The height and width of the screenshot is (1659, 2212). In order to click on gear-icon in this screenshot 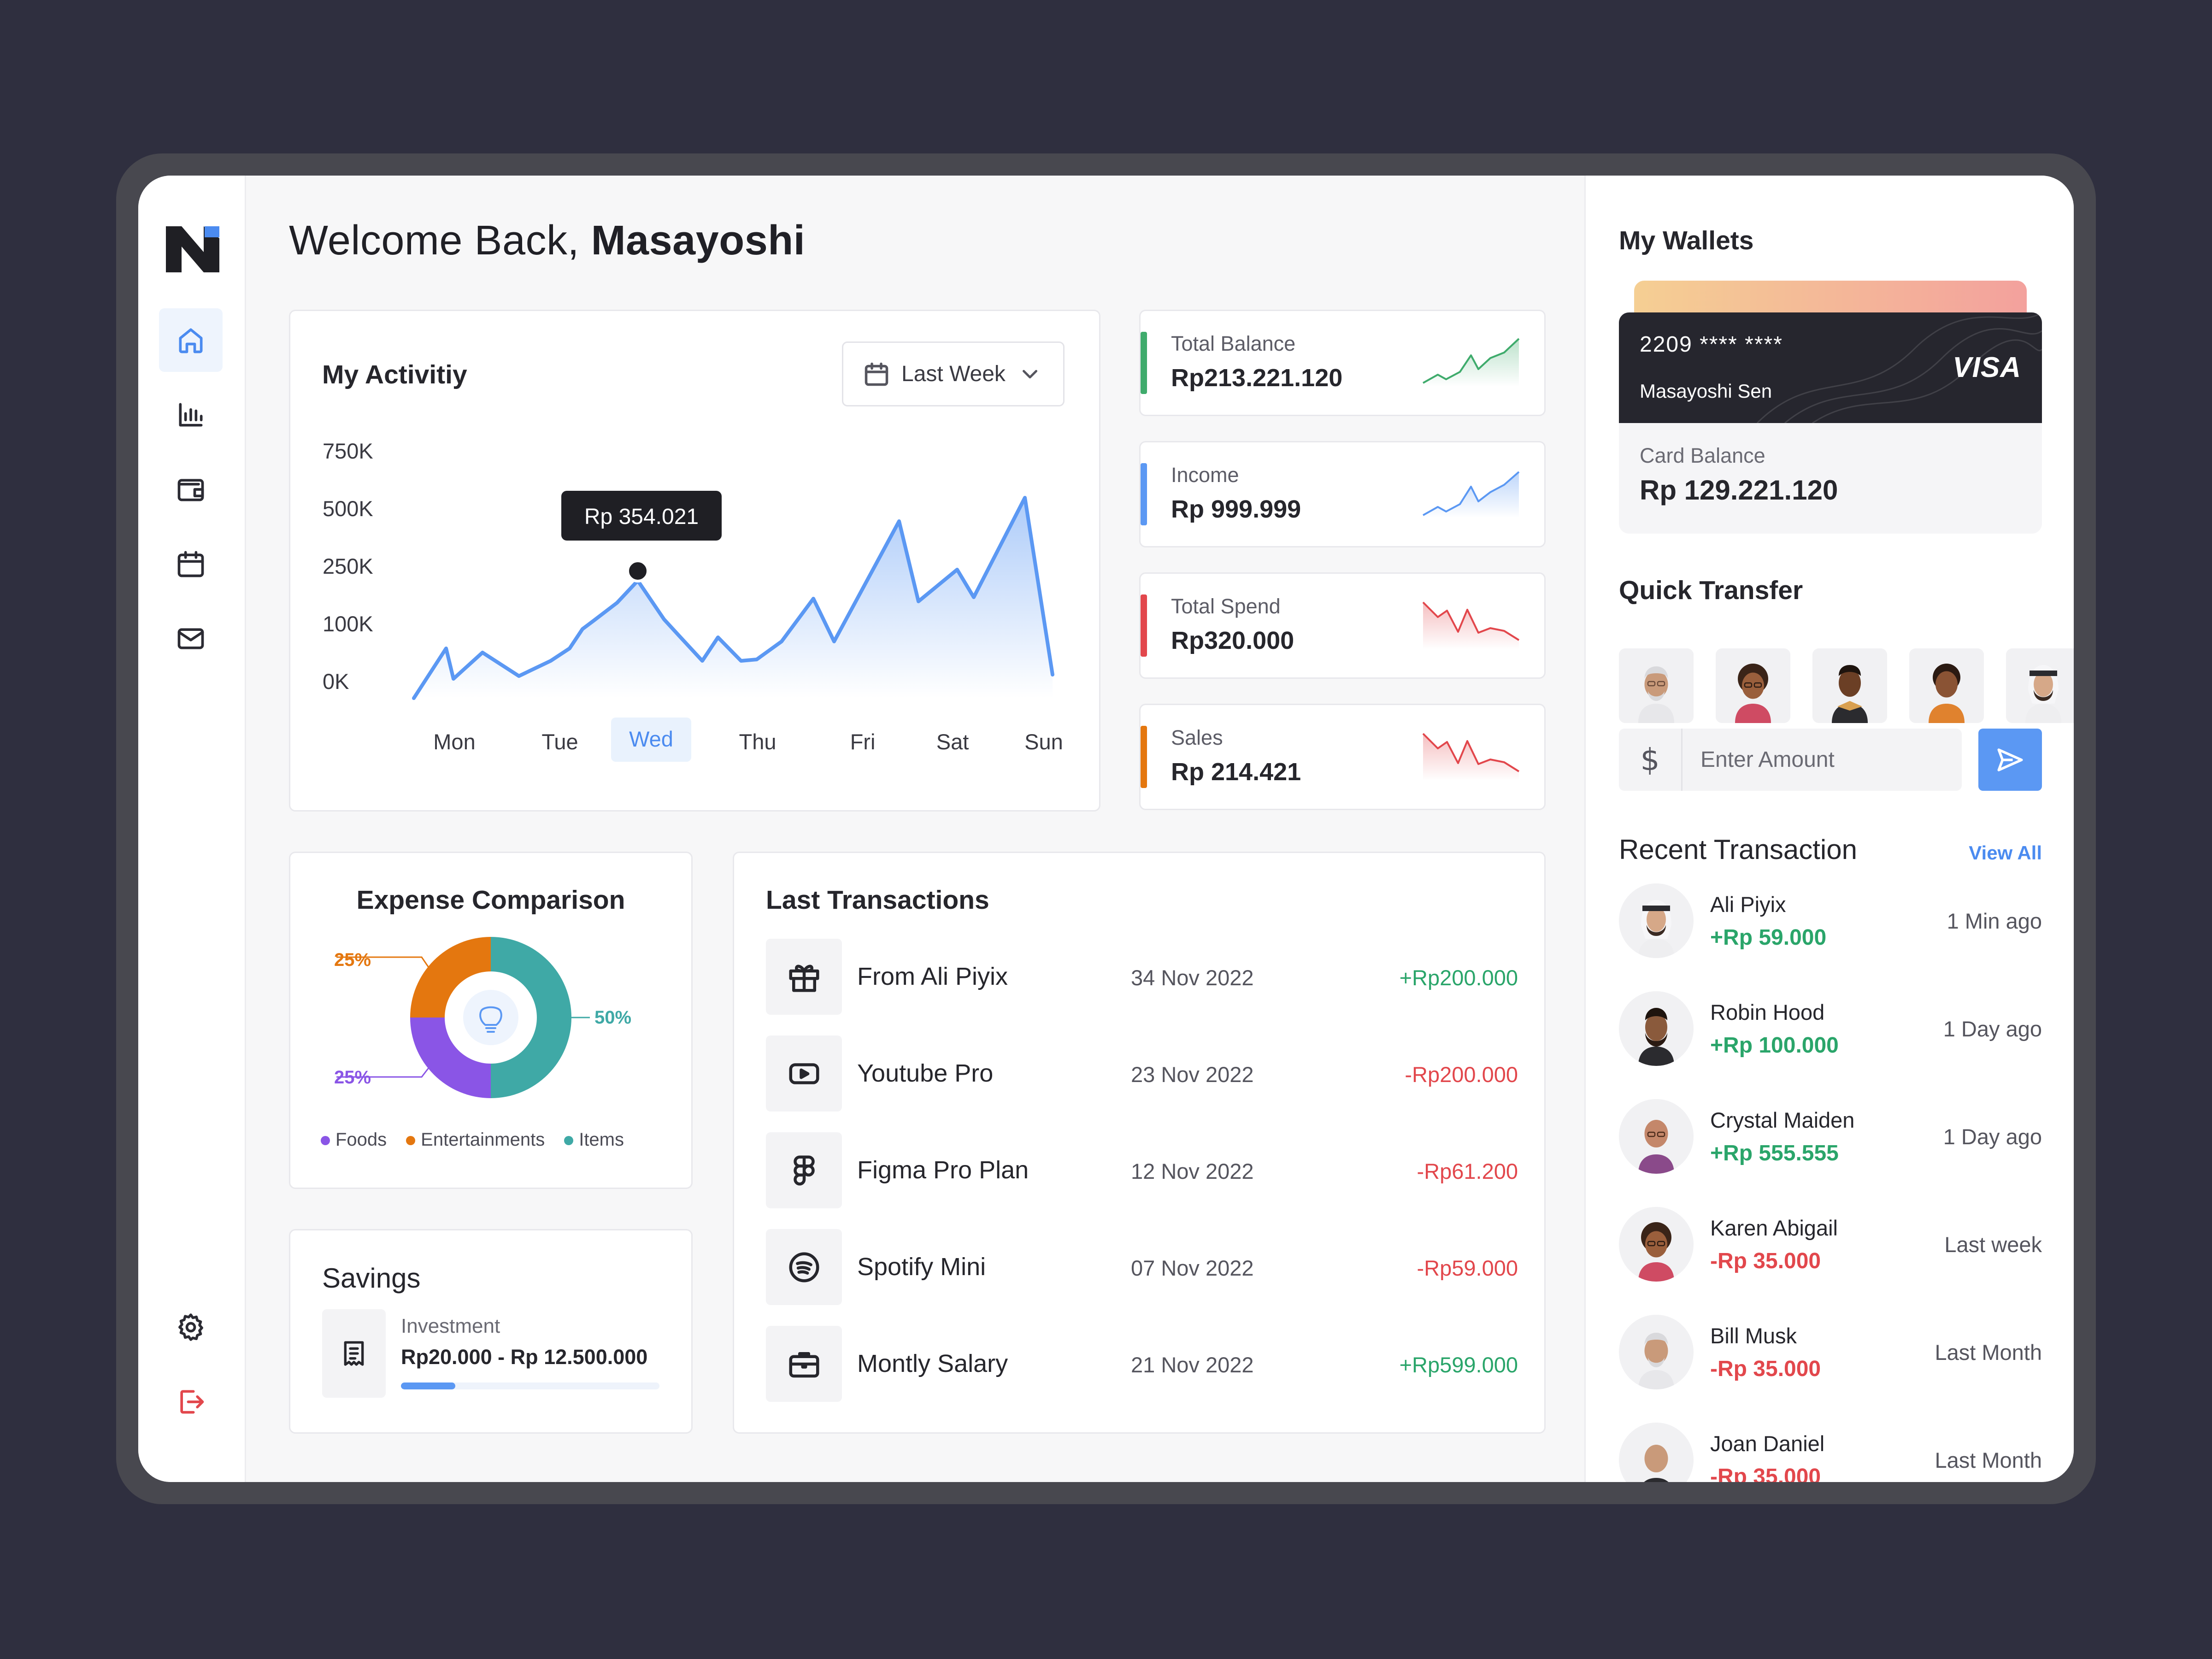, I will do `click(190, 1327)`.